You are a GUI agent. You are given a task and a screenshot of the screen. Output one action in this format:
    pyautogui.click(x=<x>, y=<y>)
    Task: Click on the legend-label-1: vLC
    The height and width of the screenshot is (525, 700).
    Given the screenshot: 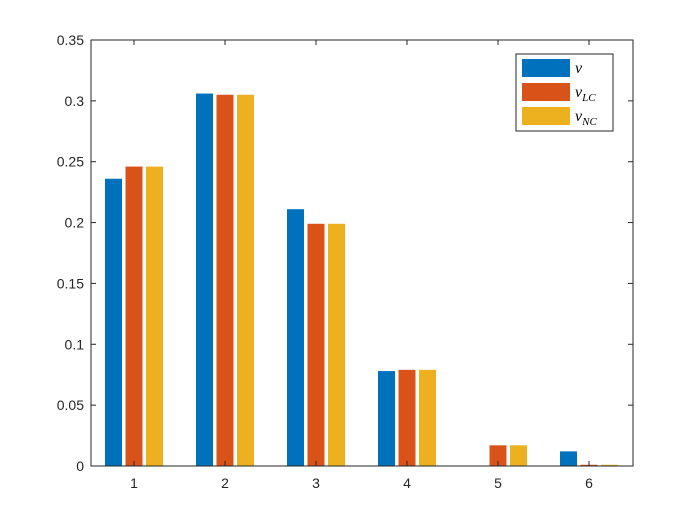 What is the action you would take?
    pyautogui.click(x=585, y=94)
    